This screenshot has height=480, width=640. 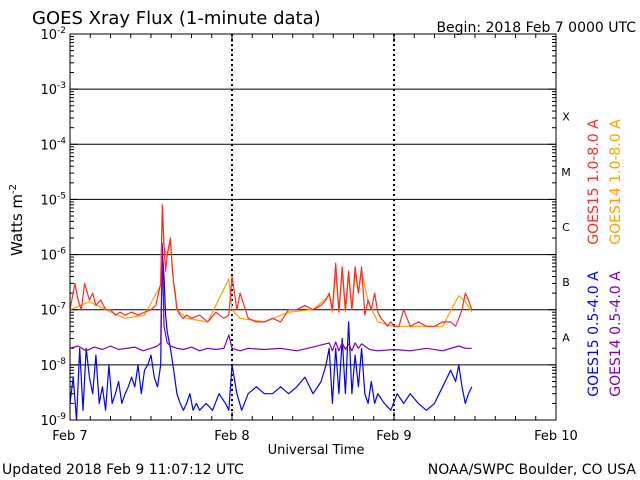 What do you see at coordinates (123, 470) in the screenshot?
I see `updated-time-label: Updated 2018 Feb 9 11:07:12 UTC` at bounding box center [123, 470].